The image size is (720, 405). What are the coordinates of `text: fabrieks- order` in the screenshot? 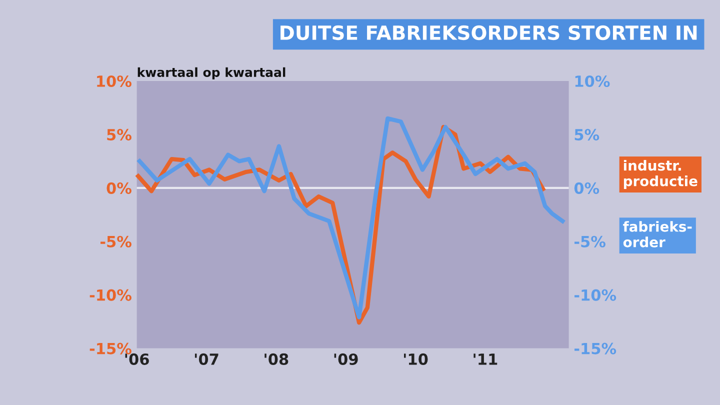 It's located at (657, 234).